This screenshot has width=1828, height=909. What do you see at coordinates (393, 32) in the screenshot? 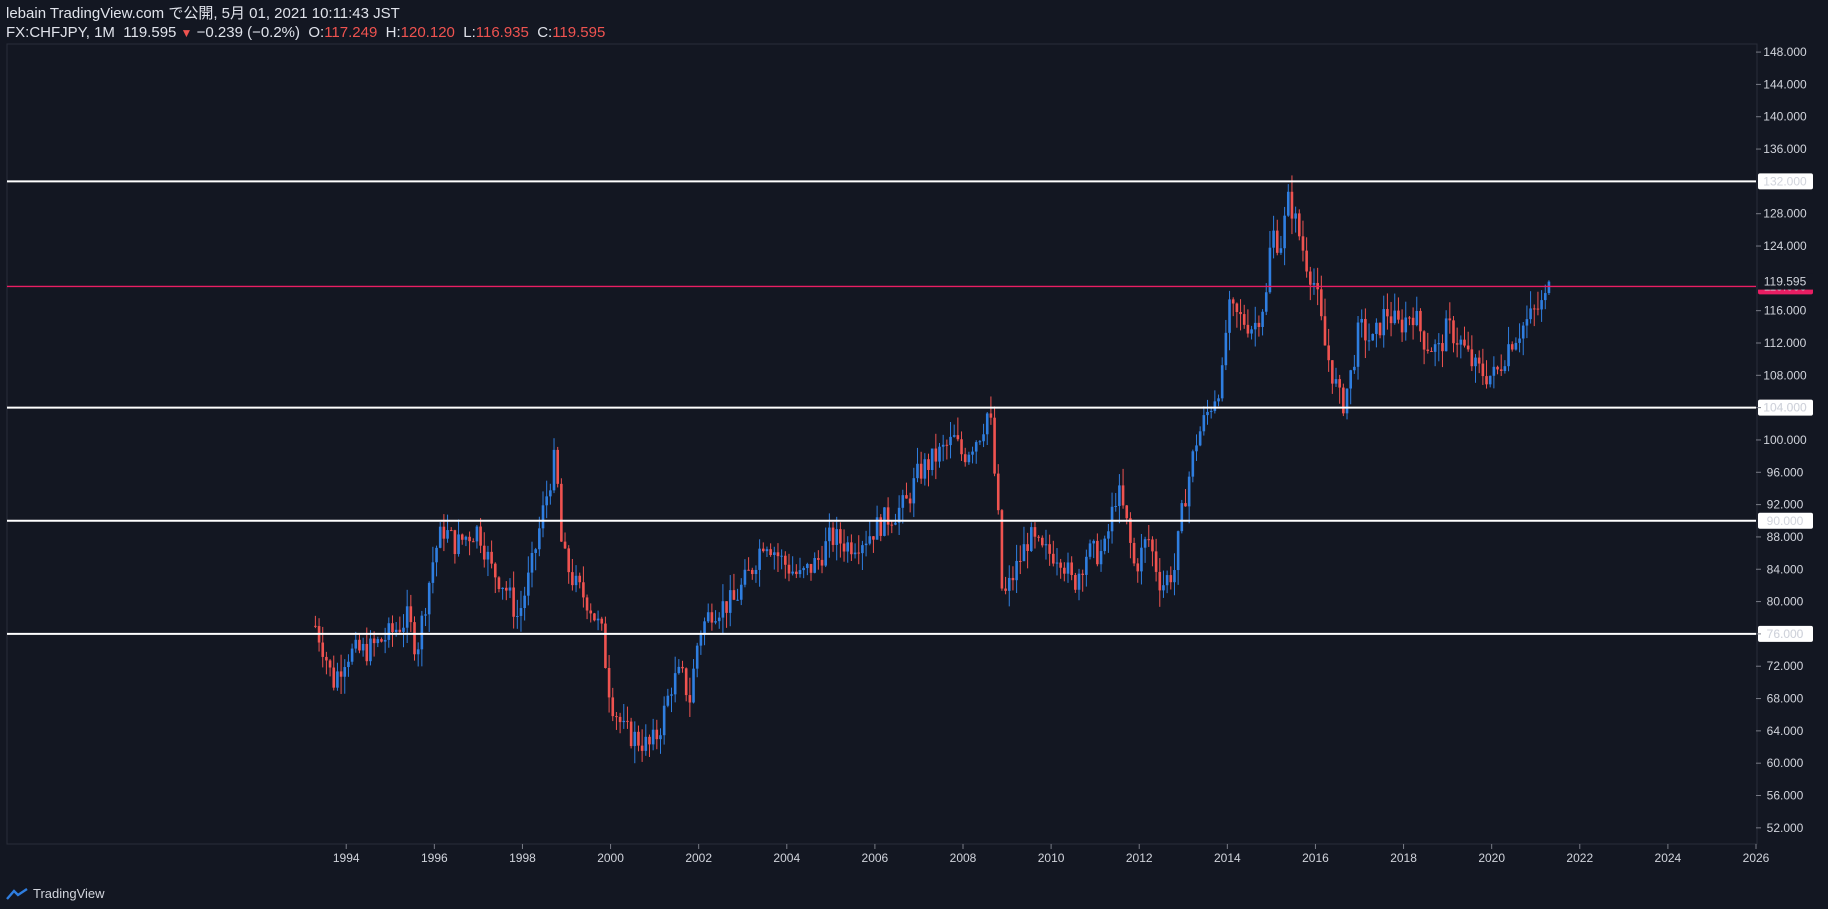
I see `high-label: H:` at bounding box center [393, 32].